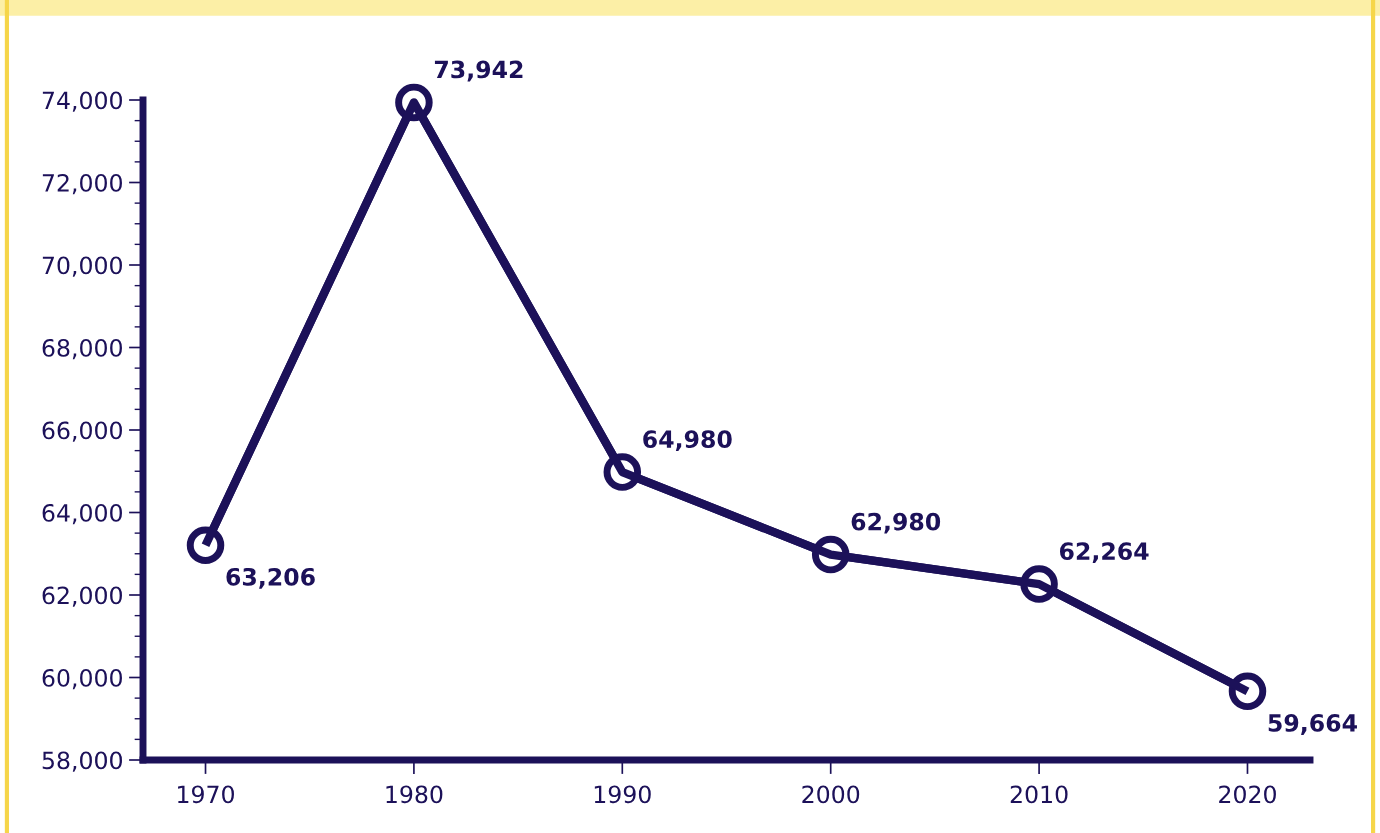 This screenshot has width=1380, height=833. I want to click on data-label: 73,942, so click(478, 71).